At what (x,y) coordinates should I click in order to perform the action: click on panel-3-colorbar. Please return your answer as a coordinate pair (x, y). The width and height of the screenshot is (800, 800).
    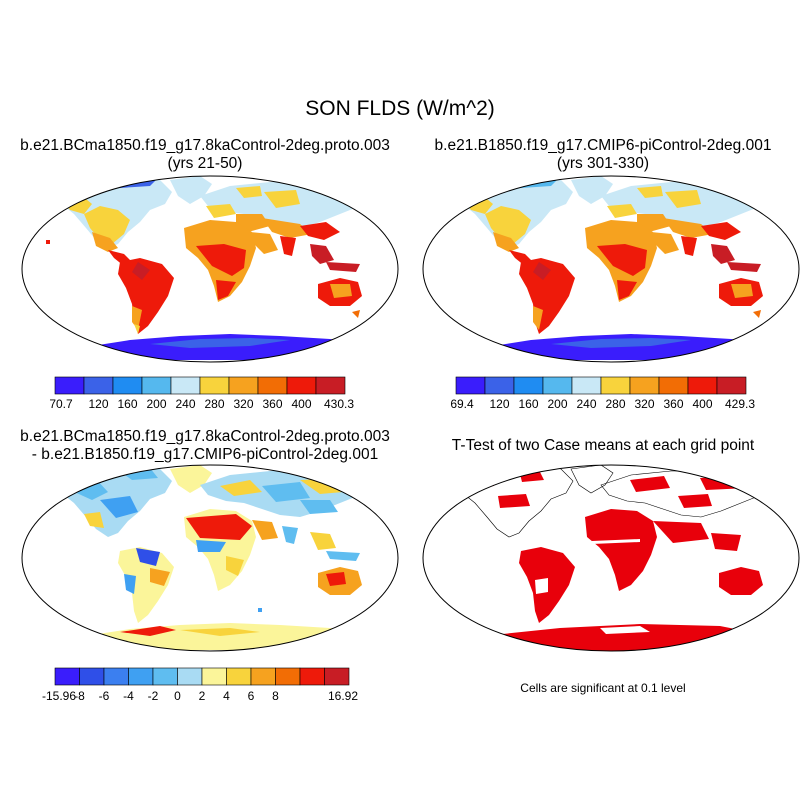
    Looking at the image, I should click on (202, 676).